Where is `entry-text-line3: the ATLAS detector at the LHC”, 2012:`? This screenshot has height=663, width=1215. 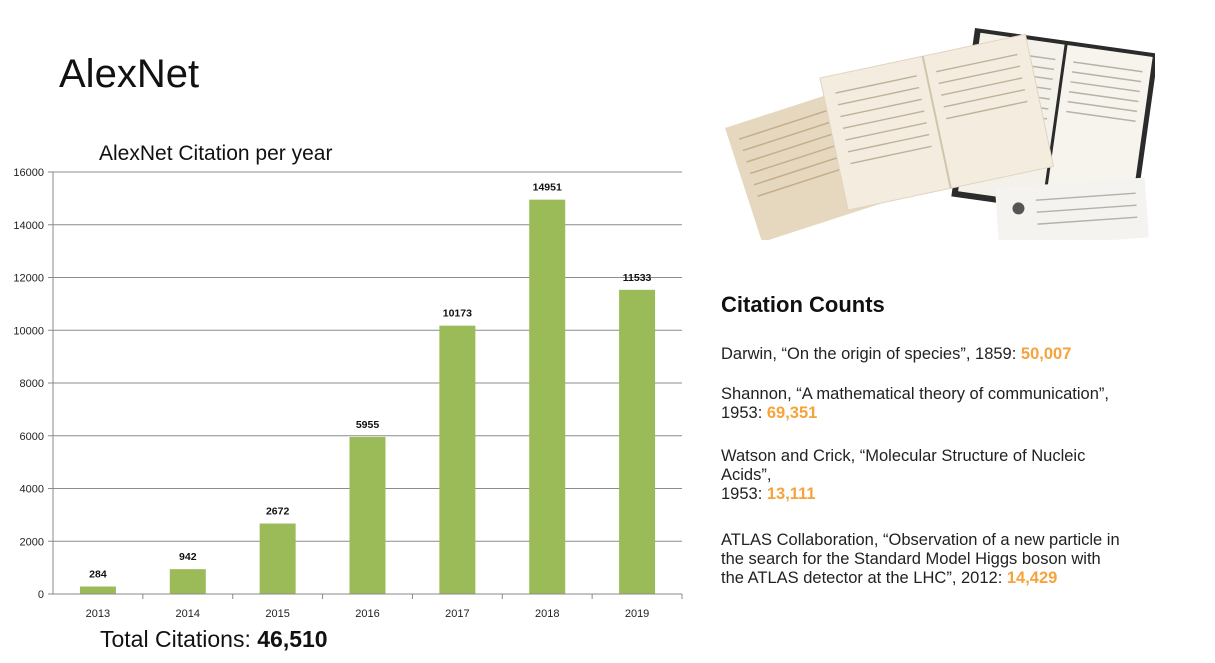 entry-text-line3: the ATLAS detector at the LHC”, 2012: is located at coordinates (864, 578).